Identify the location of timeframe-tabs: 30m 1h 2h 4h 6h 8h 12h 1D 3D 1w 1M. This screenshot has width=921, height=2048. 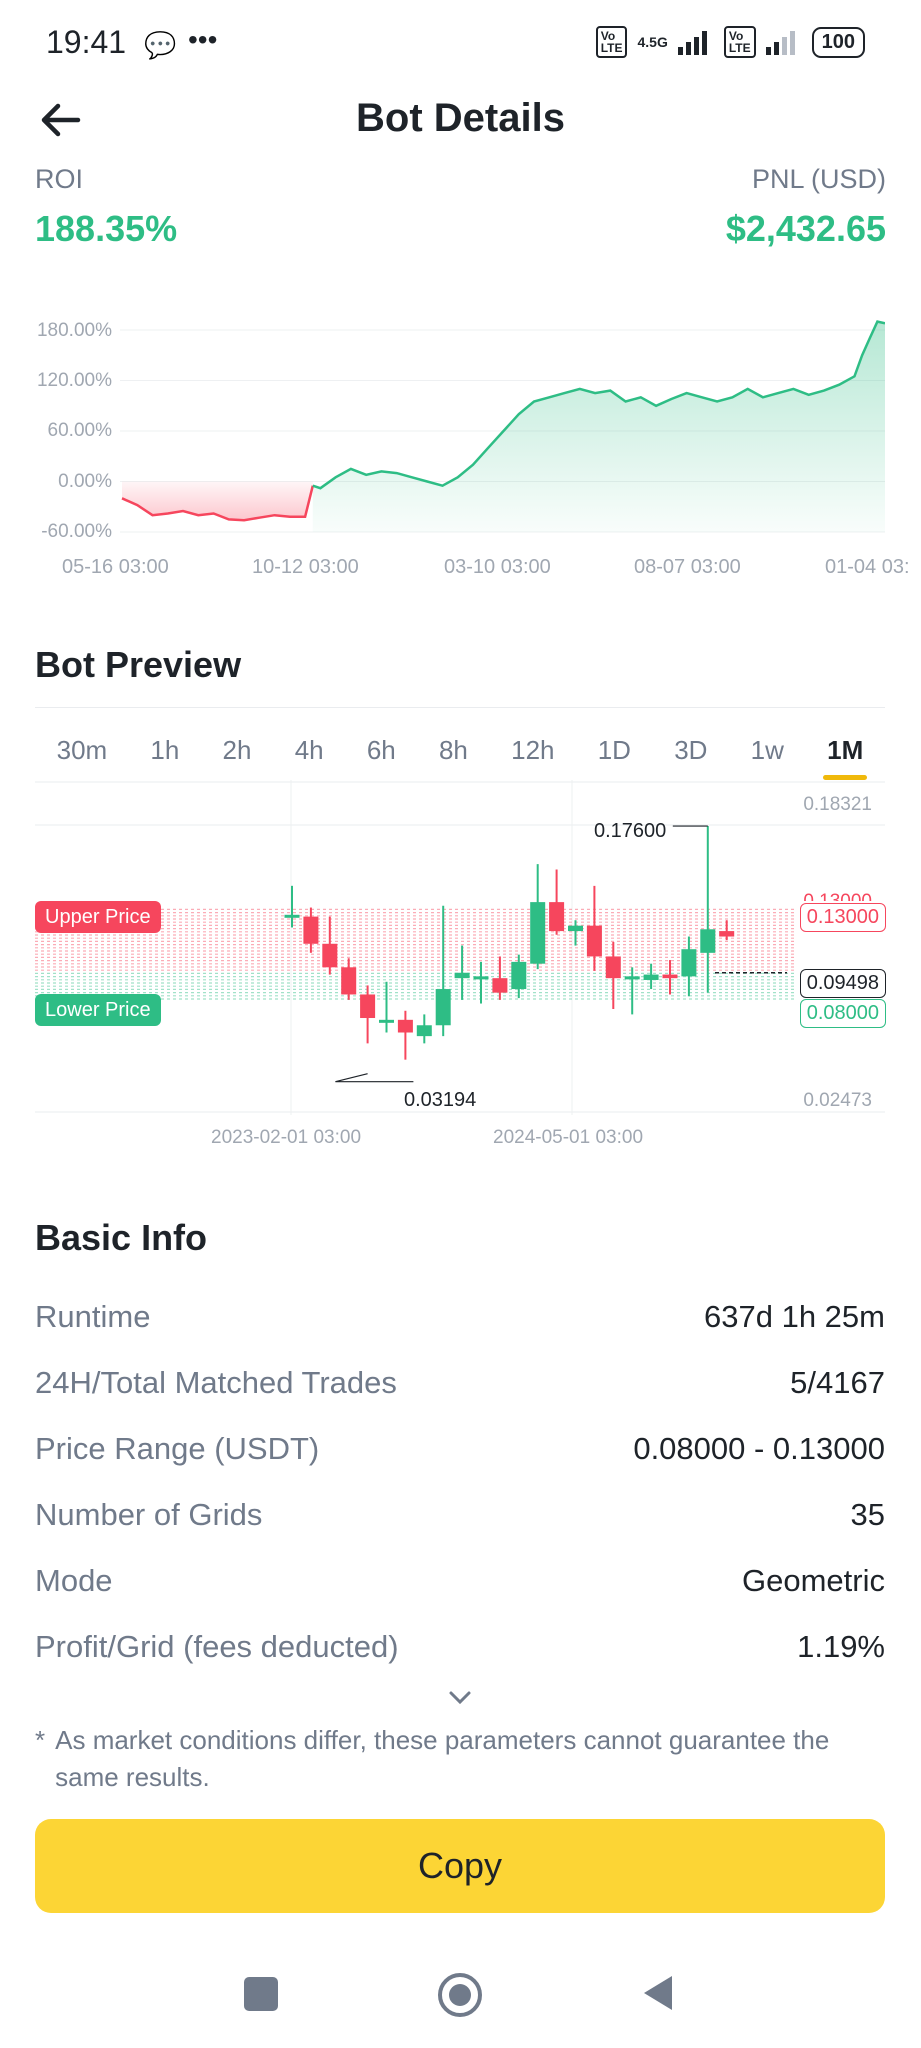
(460, 757).